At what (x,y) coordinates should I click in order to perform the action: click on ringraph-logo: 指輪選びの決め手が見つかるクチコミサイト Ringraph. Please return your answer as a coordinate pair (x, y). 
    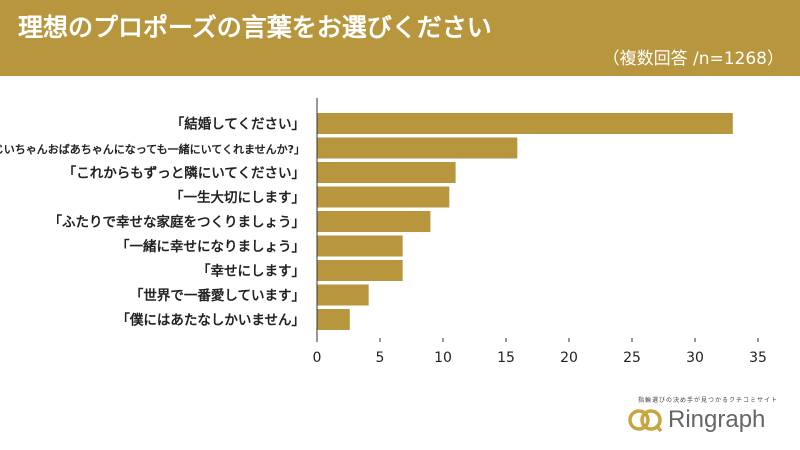
    Looking at the image, I should click on (708, 414).